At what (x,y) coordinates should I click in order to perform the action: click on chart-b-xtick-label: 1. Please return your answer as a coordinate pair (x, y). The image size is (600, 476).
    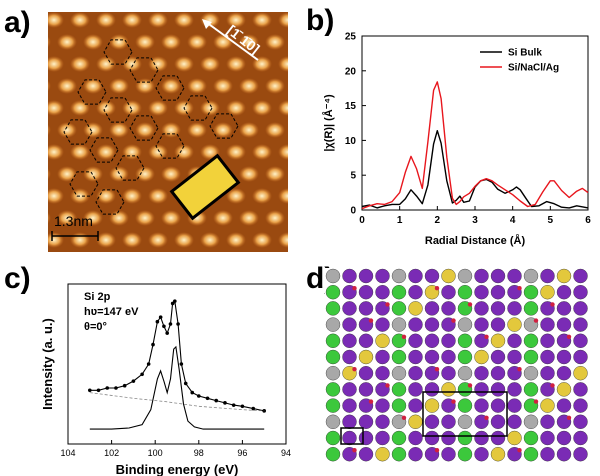
    Looking at the image, I should click on (400, 220).